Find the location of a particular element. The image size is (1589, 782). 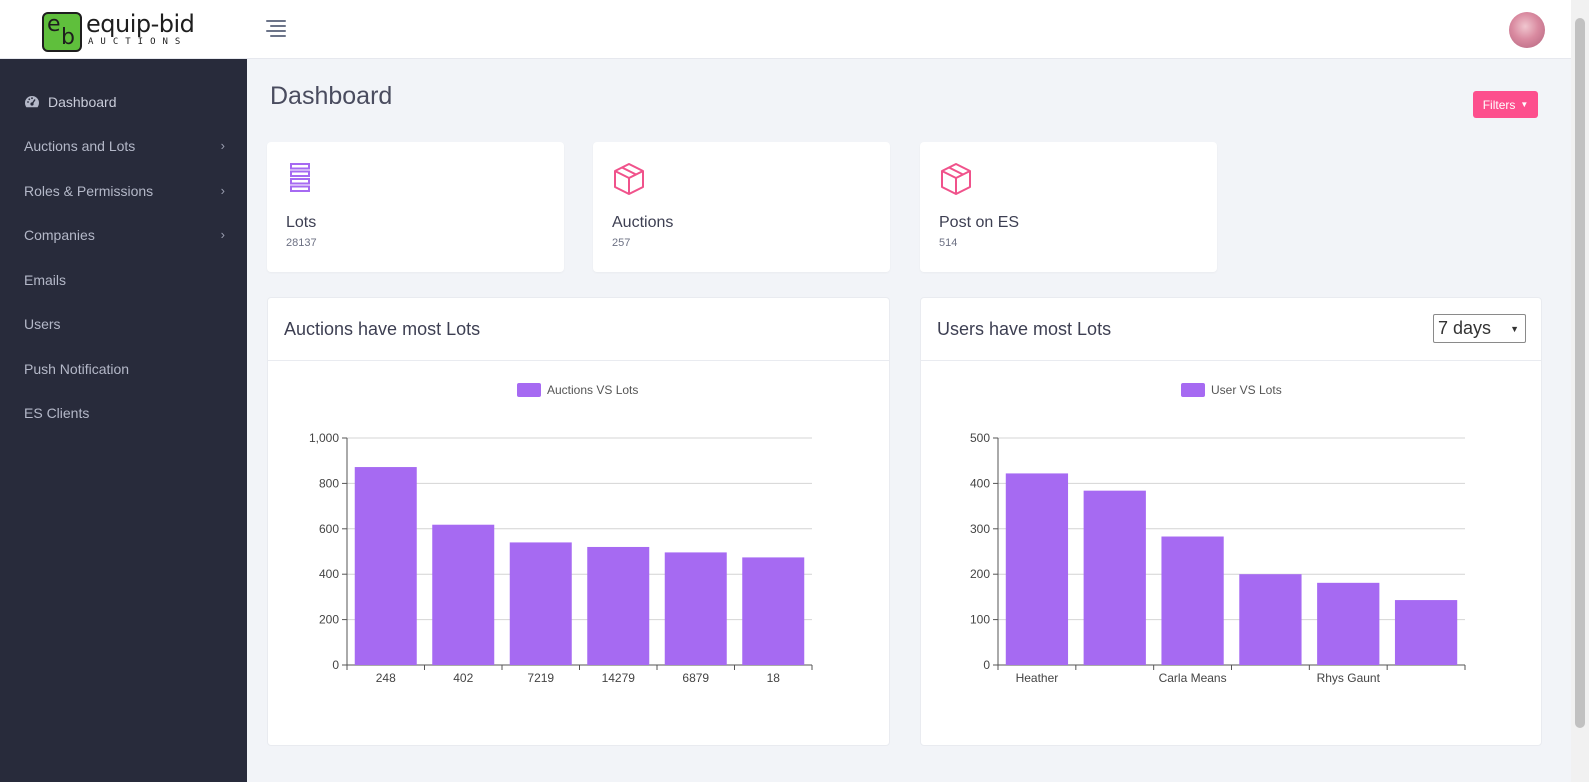

x-tick-label: 14279 is located at coordinates (619, 678).